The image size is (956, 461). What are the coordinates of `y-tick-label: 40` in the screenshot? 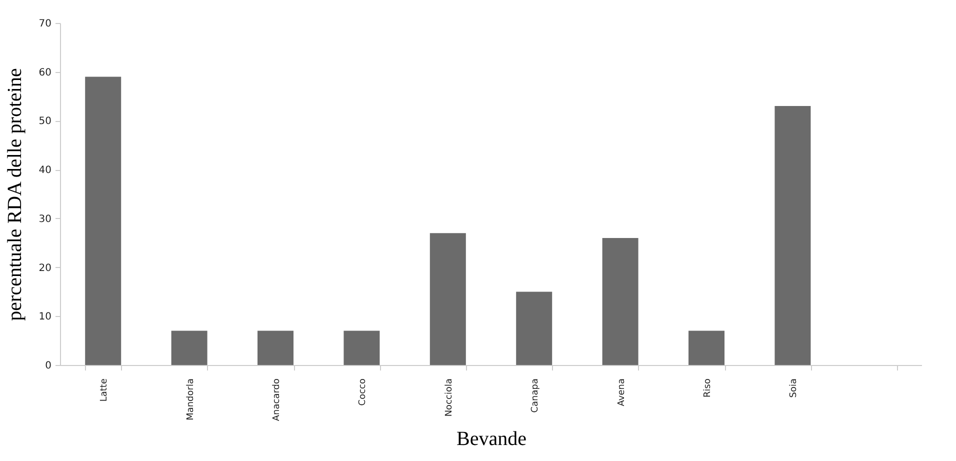 It's located at (45, 170).